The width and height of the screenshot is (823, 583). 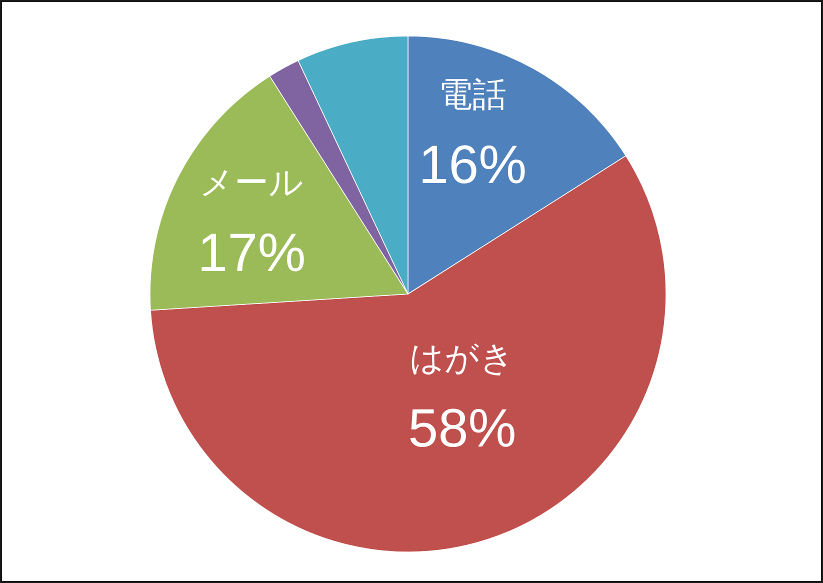 I want to click on slice-label: 電話, so click(x=472, y=95).